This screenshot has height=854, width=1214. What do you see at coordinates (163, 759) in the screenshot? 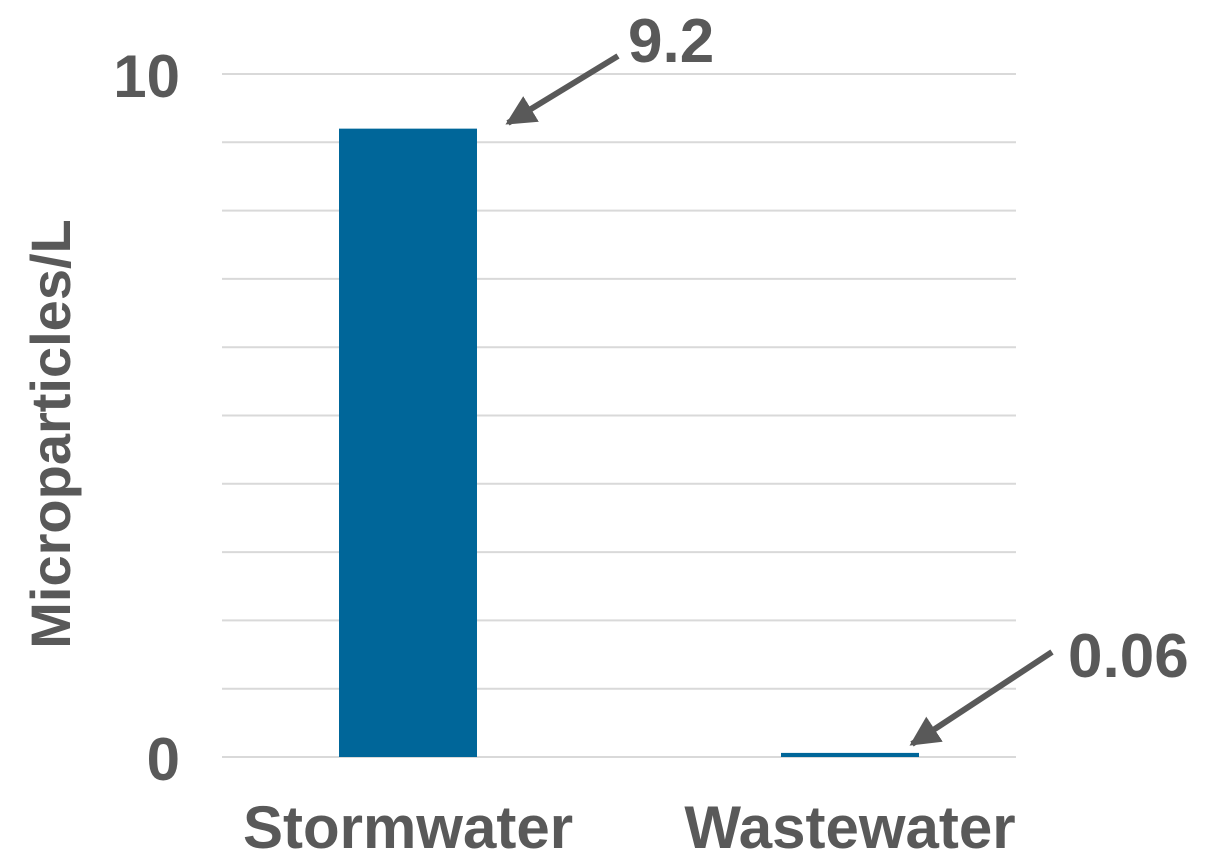
I see `y-tick-label: 0` at bounding box center [163, 759].